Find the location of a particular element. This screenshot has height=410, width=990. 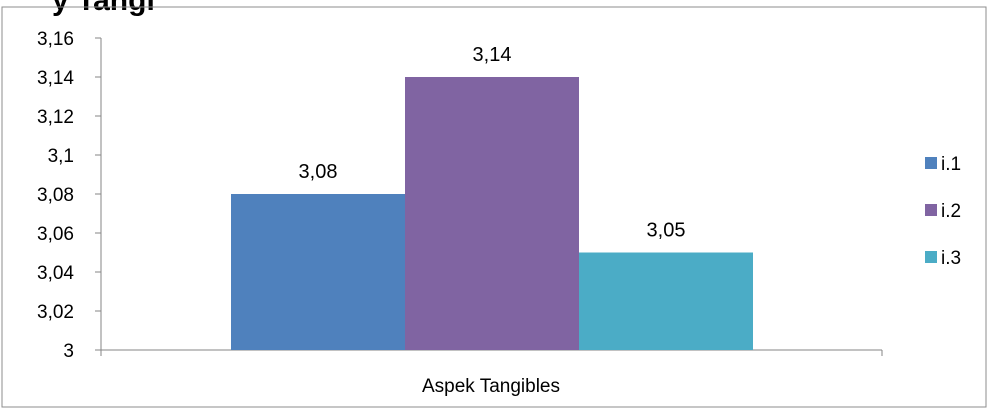

bar-i.2 is located at coordinates (492, 213).